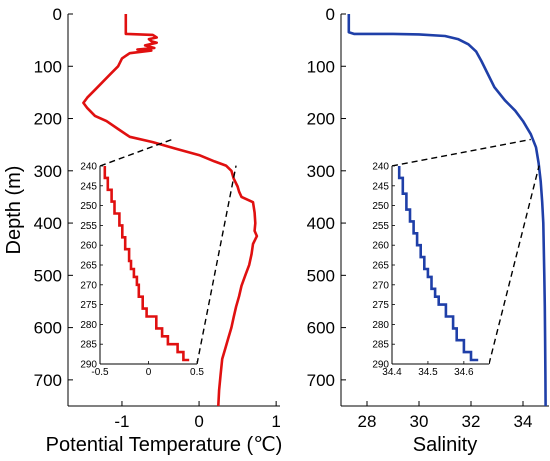 The height and width of the screenshot is (461, 550). I want to click on panel1-x-tick-label: 0, so click(198, 421).